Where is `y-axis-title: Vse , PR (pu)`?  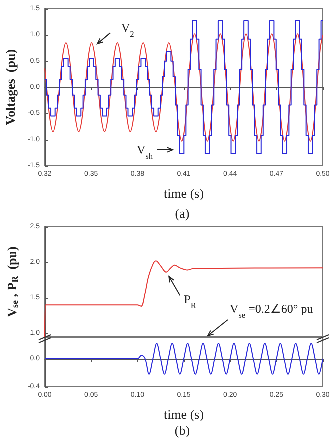 y-axis-title: Vse , PR (pu) is located at coordinates (12, 282).